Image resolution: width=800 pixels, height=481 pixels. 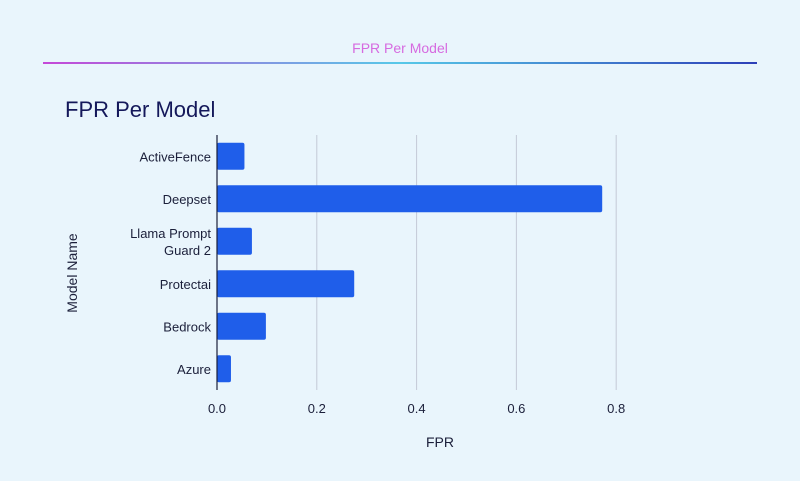 I want to click on bar-activefence, so click(x=231, y=156).